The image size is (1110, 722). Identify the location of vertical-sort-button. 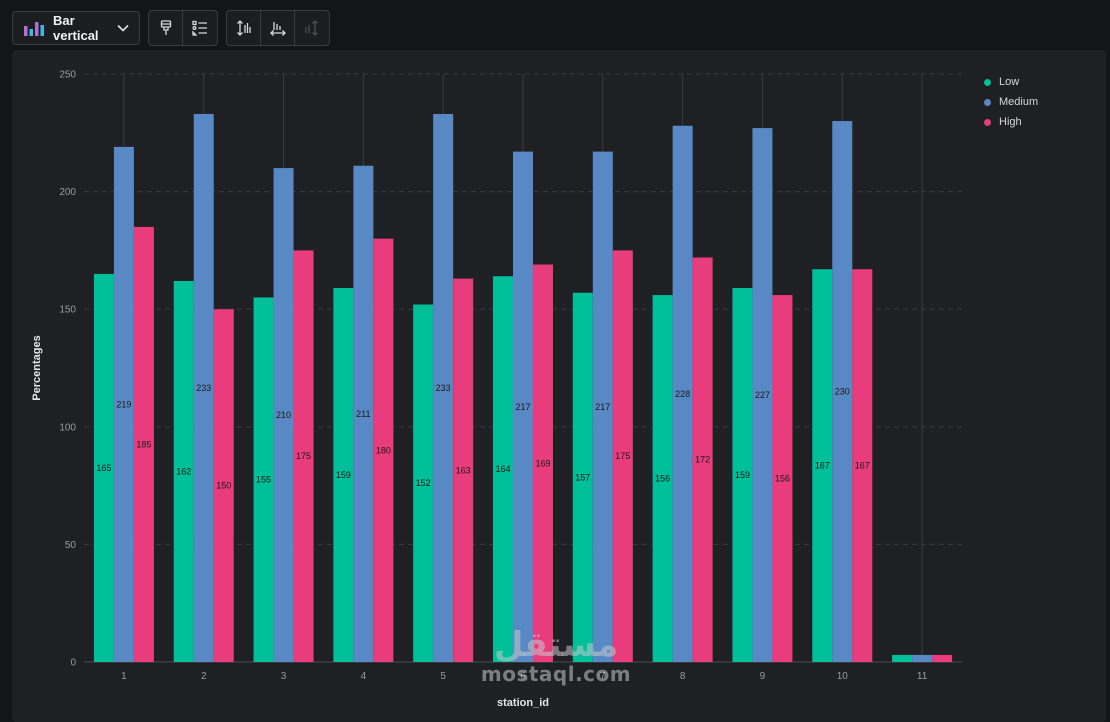
(244, 28).